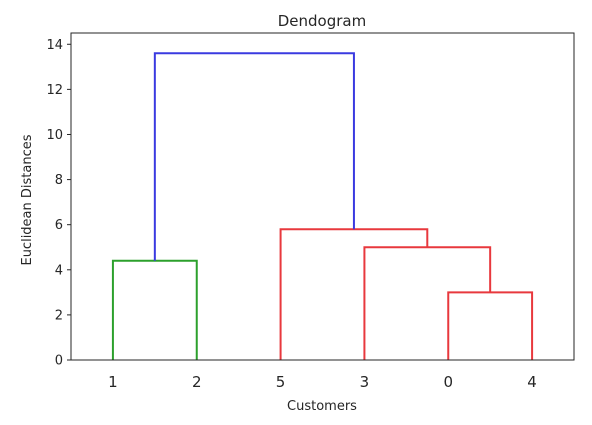  Describe the element at coordinates (365, 382) in the screenshot. I see `x-tick-label: 3` at that location.